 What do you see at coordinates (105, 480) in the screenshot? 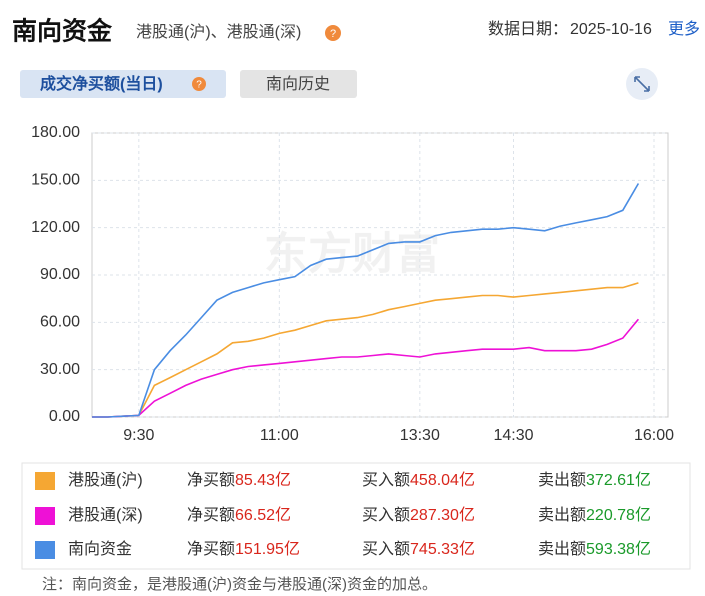
I see `legend-label: 港股通(沪)` at bounding box center [105, 480].